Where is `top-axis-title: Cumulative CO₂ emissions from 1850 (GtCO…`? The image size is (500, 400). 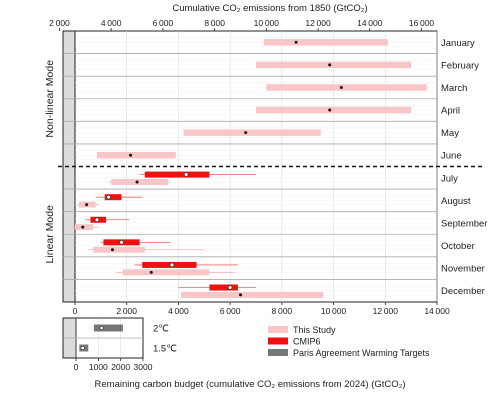 top-axis-title: Cumulative CO₂ emissions from 1850 (GtCO… is located at coordinates (269, 8).